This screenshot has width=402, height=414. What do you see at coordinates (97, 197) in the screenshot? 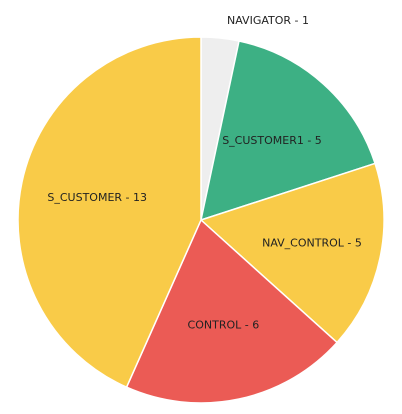
I see `slice-label-s-customer: S_CUSTOMER - 13` at bounding box center [97, 197].